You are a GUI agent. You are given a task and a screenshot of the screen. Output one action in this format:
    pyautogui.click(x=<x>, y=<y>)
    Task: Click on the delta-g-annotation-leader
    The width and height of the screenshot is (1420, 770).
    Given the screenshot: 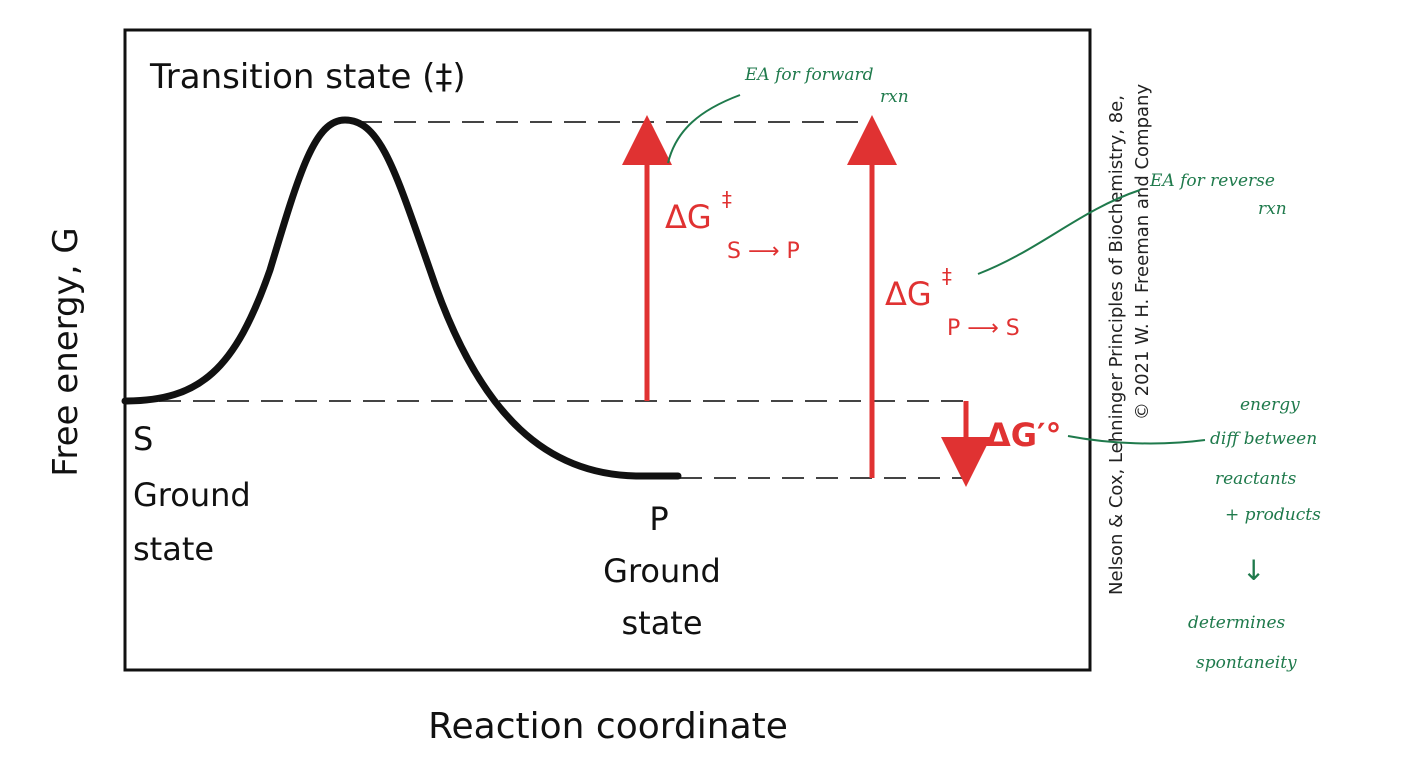 What is the action you would take?
    pyautogui.click(x=1136, y=440)
    